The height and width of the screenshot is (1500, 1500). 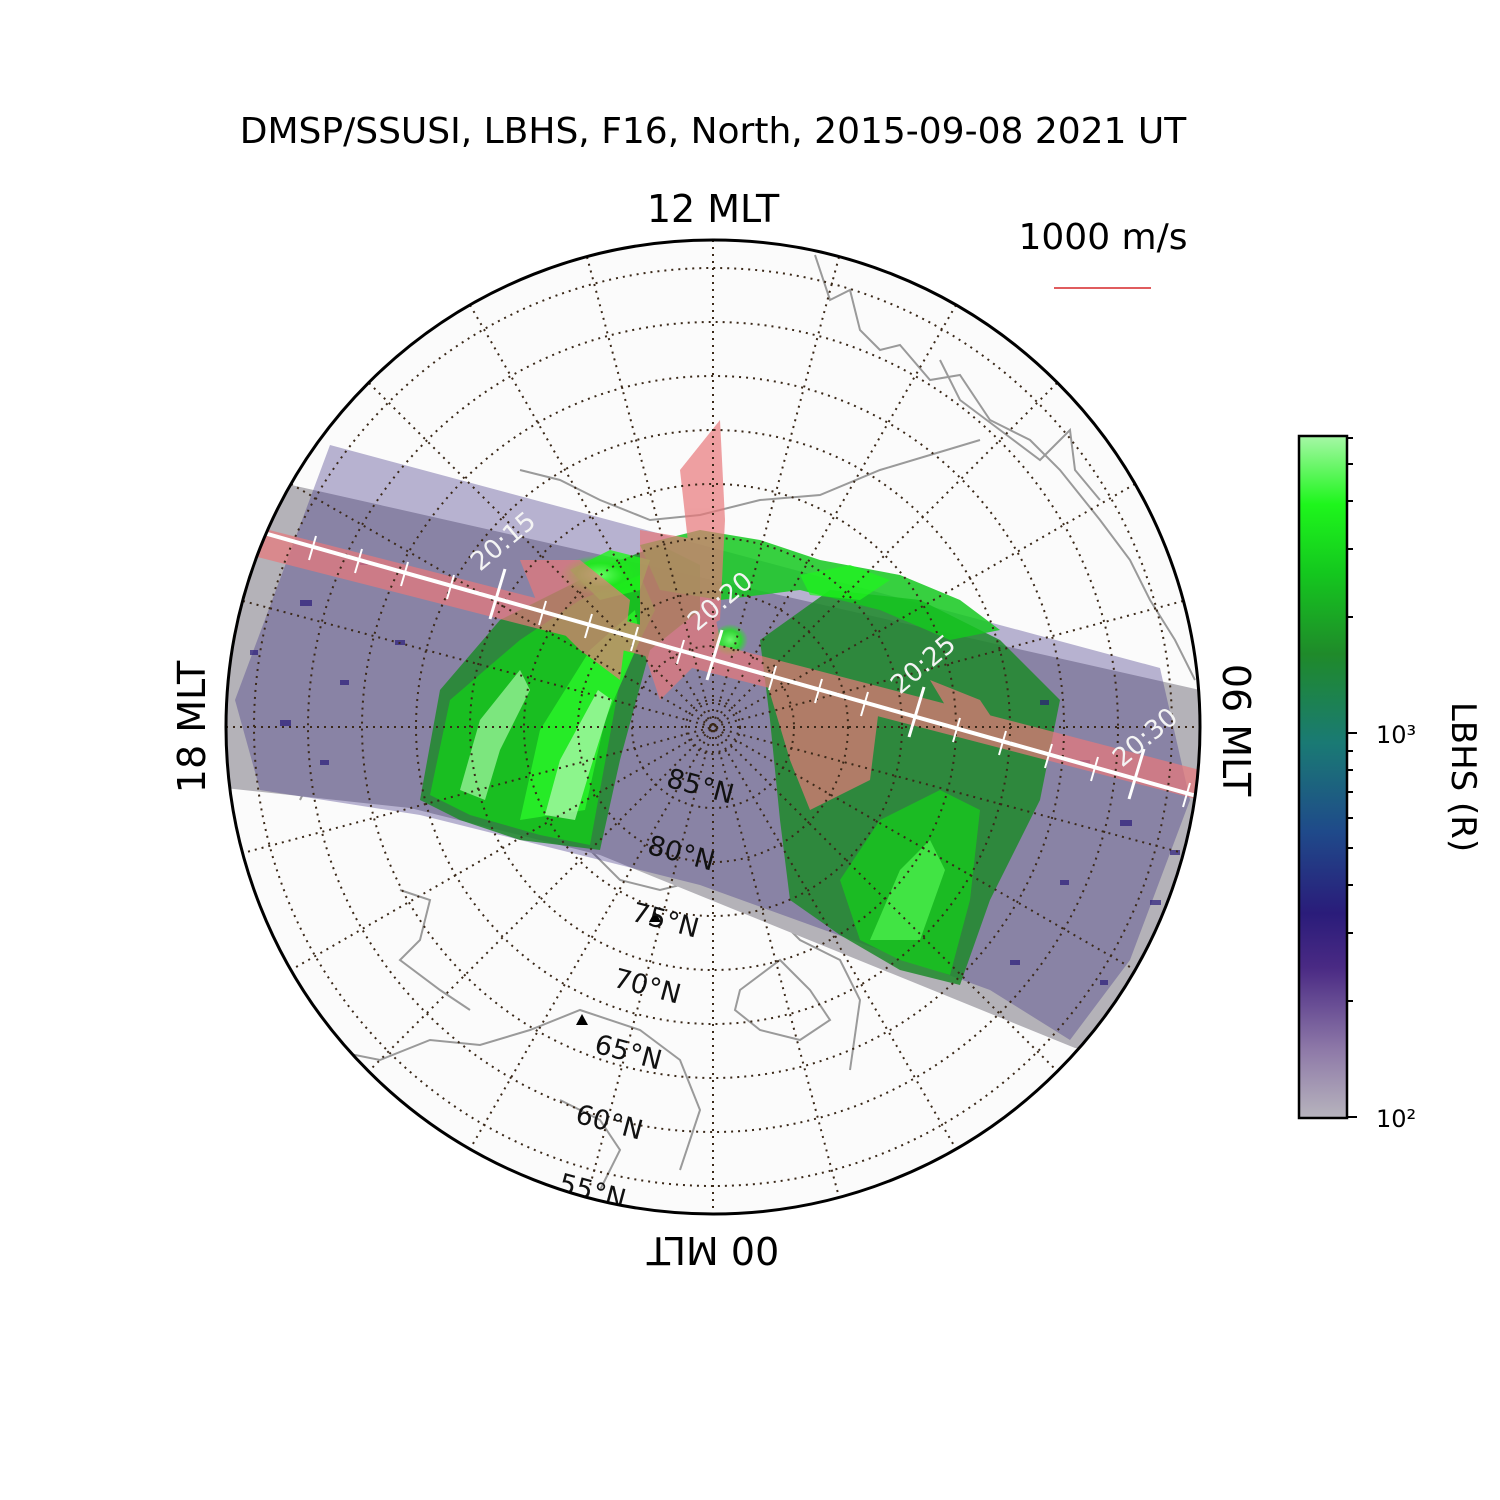 I want to click on mlt-label-06: 06 MLT, so click(x=1236, y=730).